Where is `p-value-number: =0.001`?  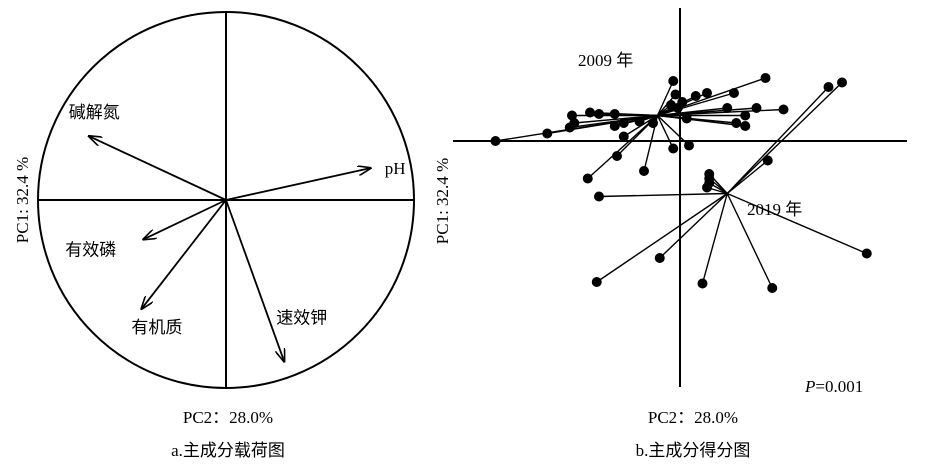
p-value-number: =0.001 is located at coordinates (839, 386).